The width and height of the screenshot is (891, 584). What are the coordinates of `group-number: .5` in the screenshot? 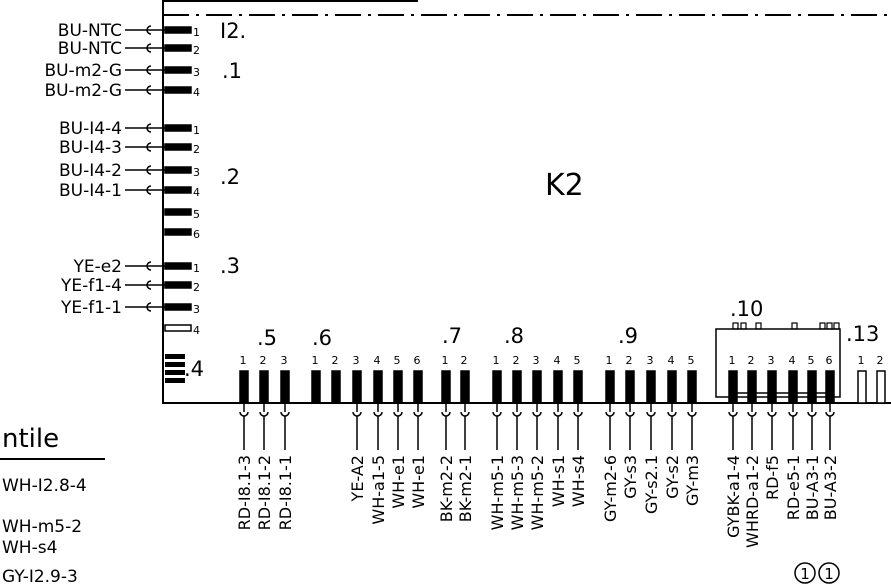 It's located at (267, 338).